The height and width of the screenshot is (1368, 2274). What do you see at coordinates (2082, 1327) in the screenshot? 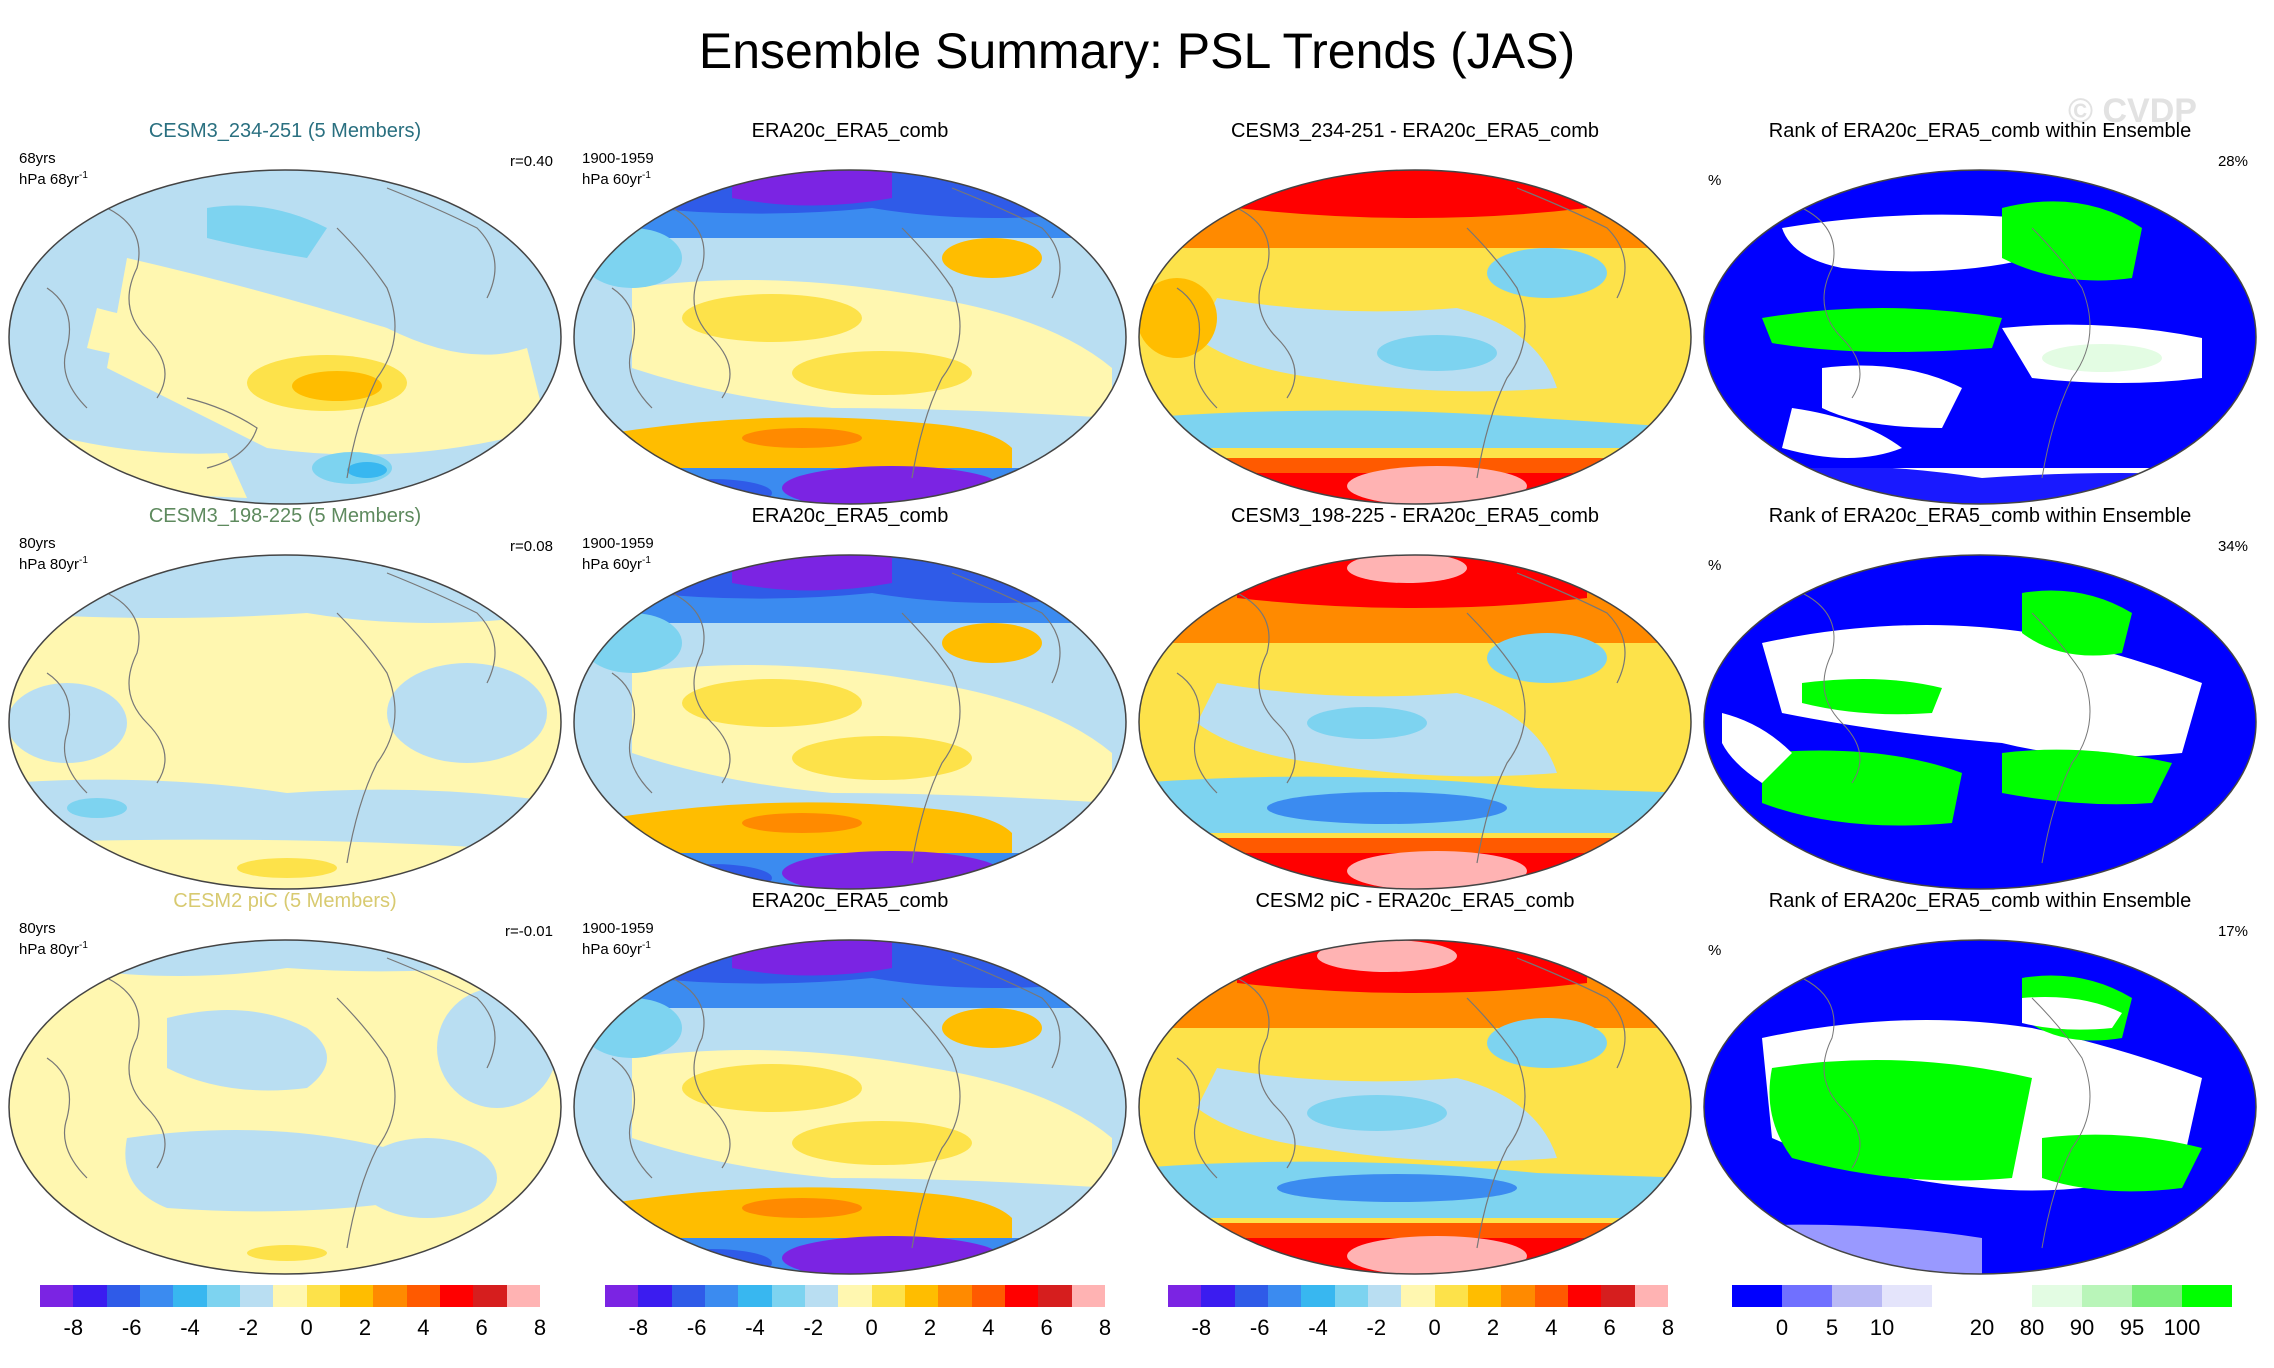
I see `colorbar-tick-label: 90` at bounding box center [2082, 1327].